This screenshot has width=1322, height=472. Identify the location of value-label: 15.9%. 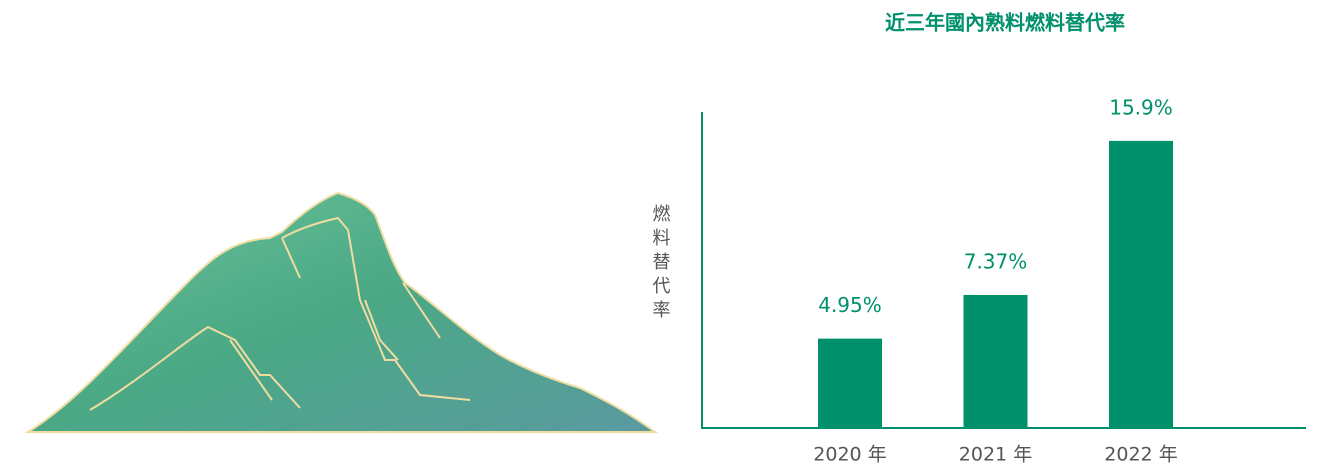
(1141, 107).